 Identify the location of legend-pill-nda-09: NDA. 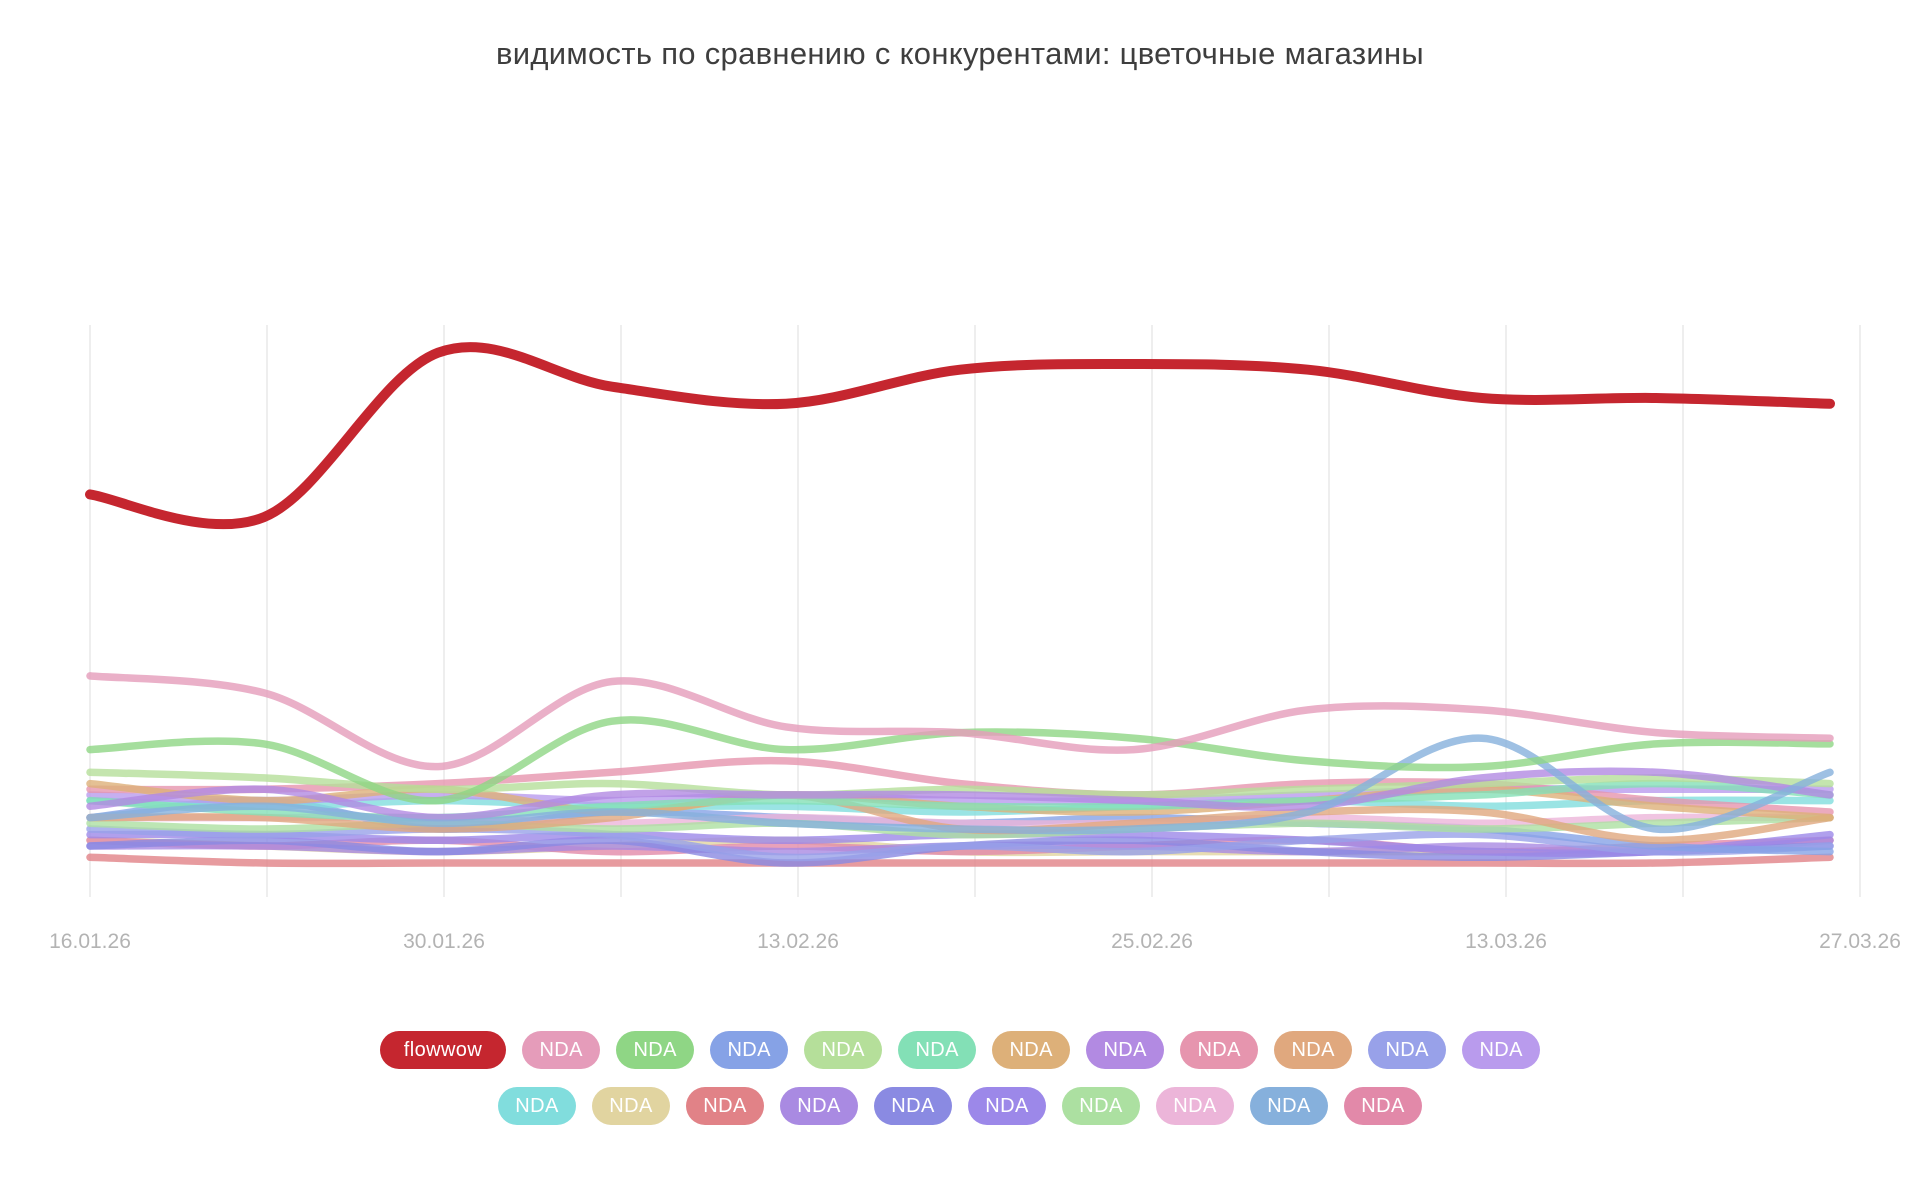
(1313, 1050).